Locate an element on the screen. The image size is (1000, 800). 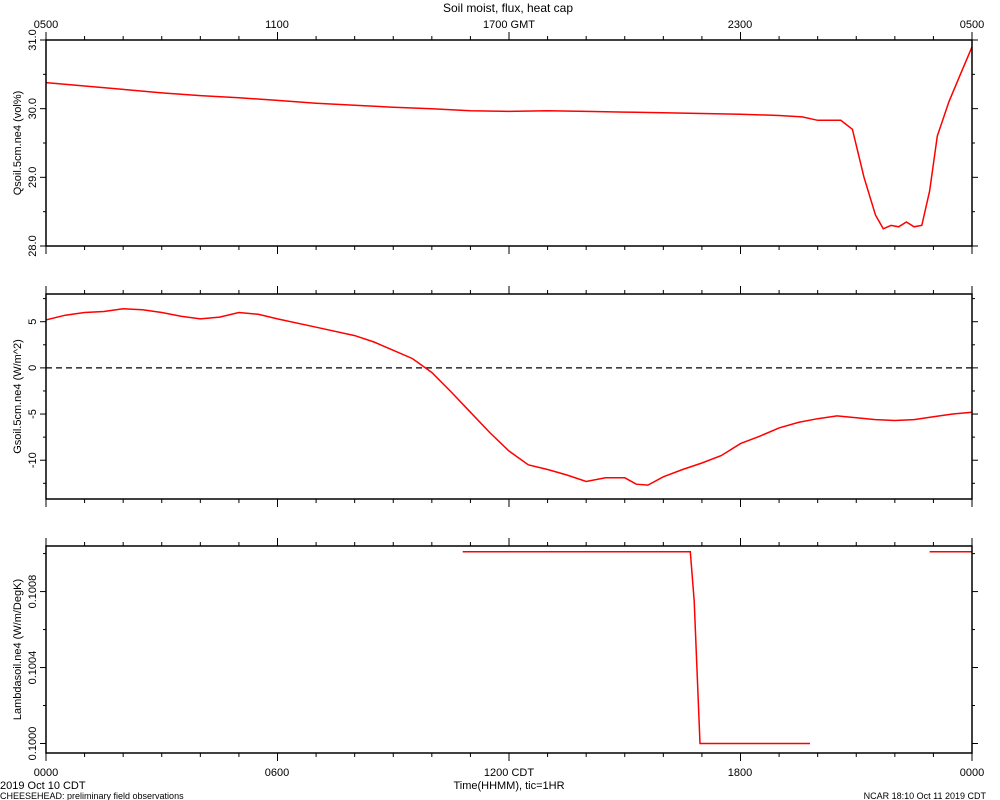
y-tick-label: -5 is located at coordinates (33, 414).